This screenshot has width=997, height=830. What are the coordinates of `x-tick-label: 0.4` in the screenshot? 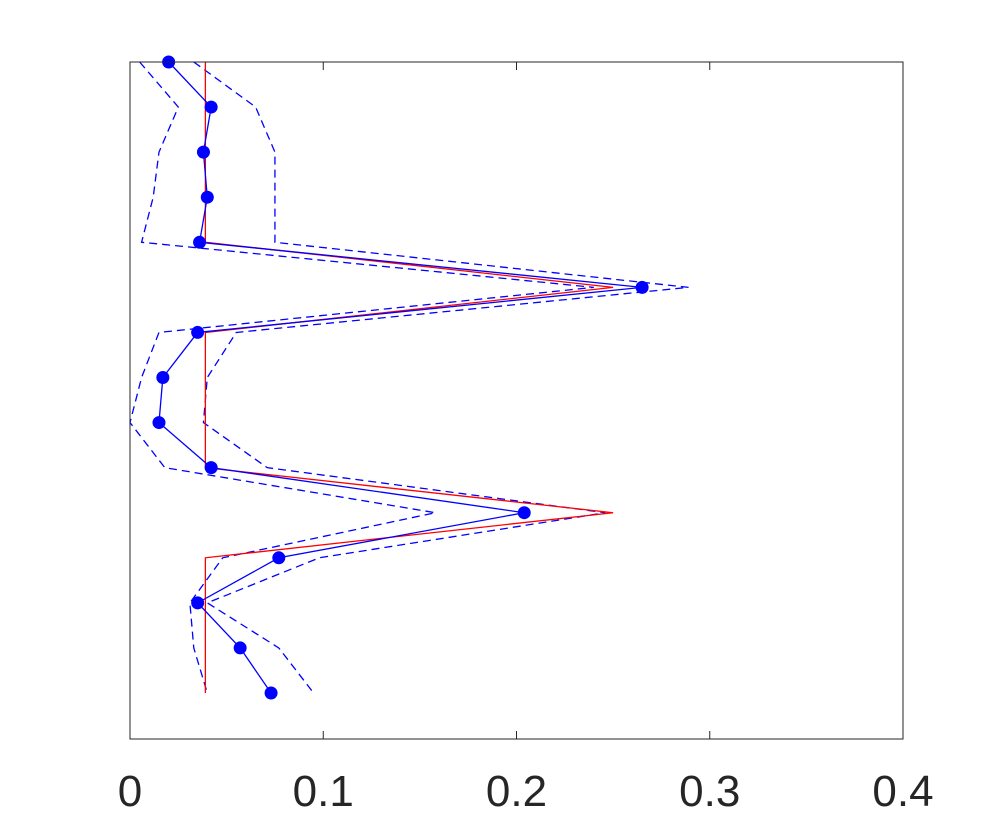 It's located at (902, 791).